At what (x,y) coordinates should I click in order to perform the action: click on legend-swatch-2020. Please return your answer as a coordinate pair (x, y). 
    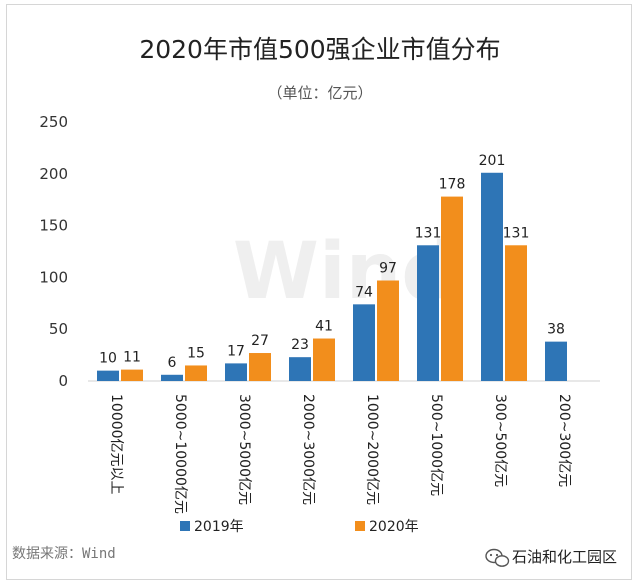
    Looking at the image, I should click on (360, 526).